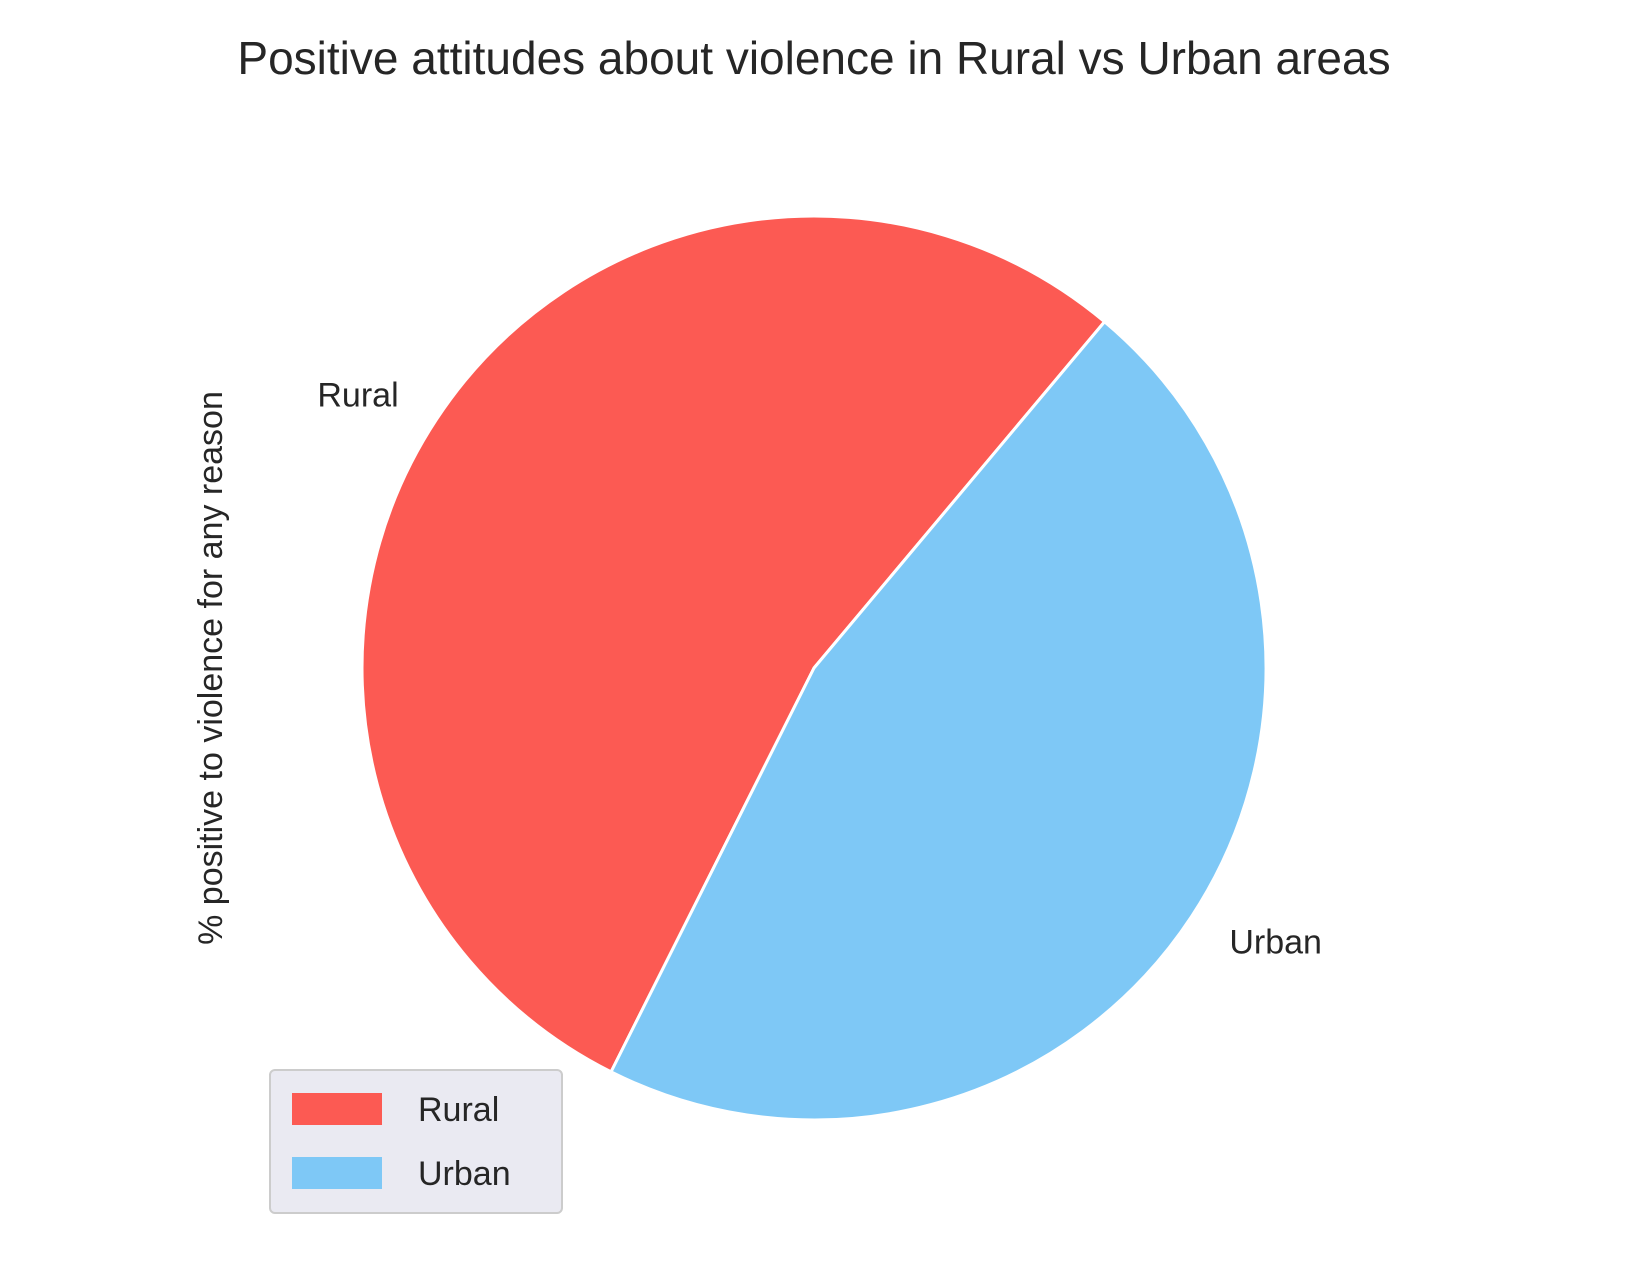 The image size is (1627, 1262). What do you see at coordinates (1275, 942) in the screenshot?
I see `pie-label-urban: Urban` at bounding box center [1275, 942].